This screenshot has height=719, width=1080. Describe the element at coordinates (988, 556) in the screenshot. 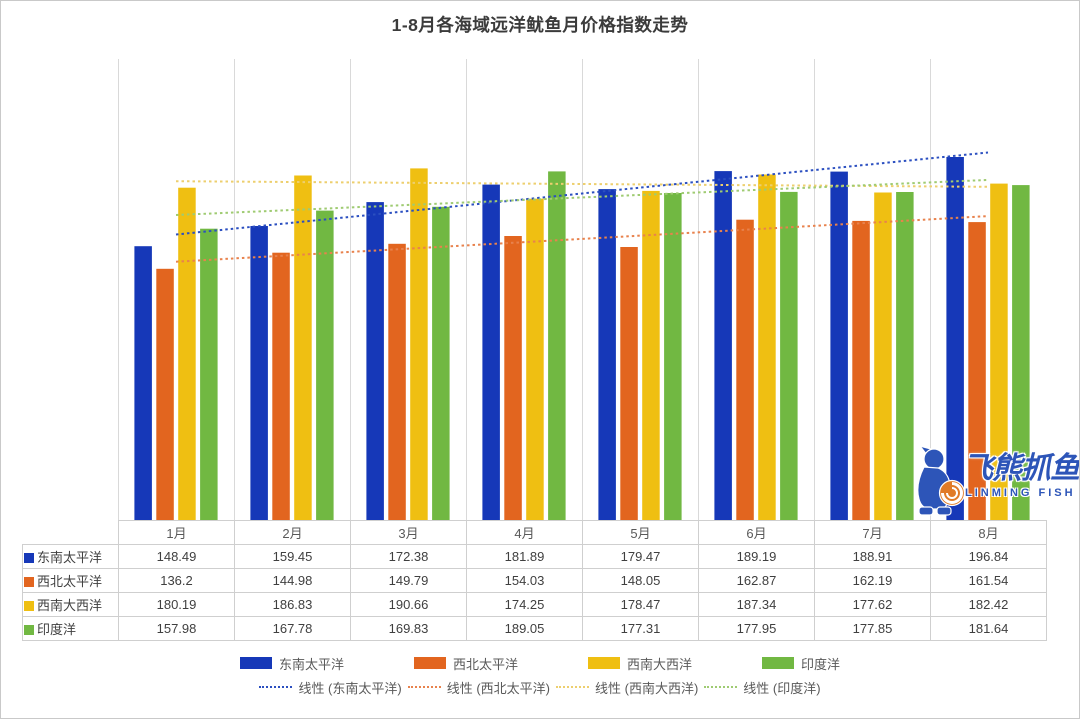

I see `value-cell: 196.84` at that location.